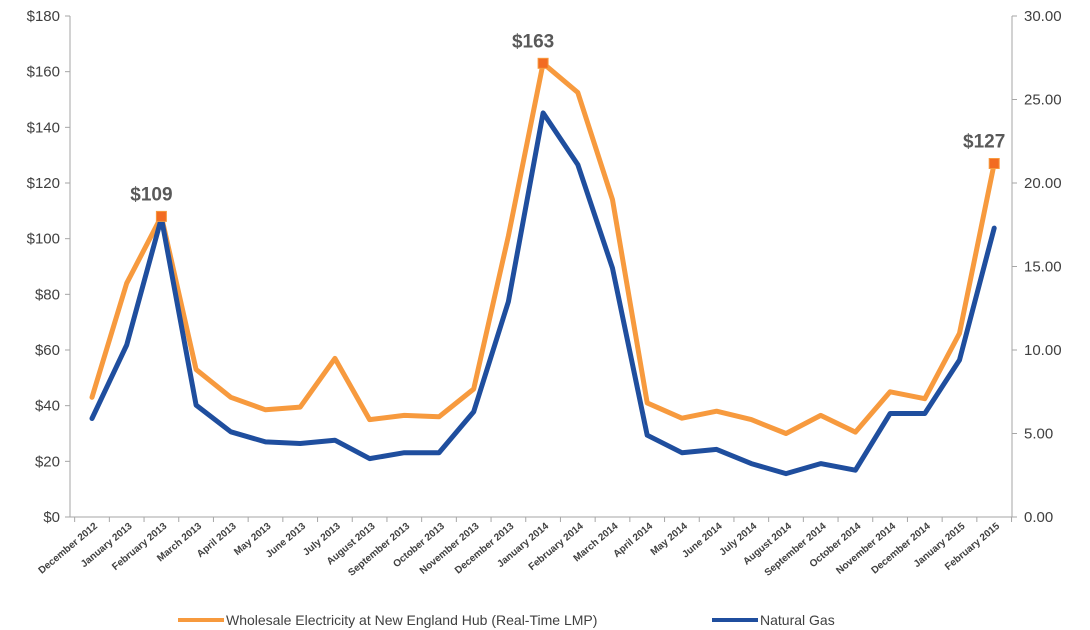 The height and width of the screenshot is (630, 1090). What do you see at coordinates (379, 550) in the screenshot?
I see `x-tick-label: September 2013` at bounding box center [379, 550].